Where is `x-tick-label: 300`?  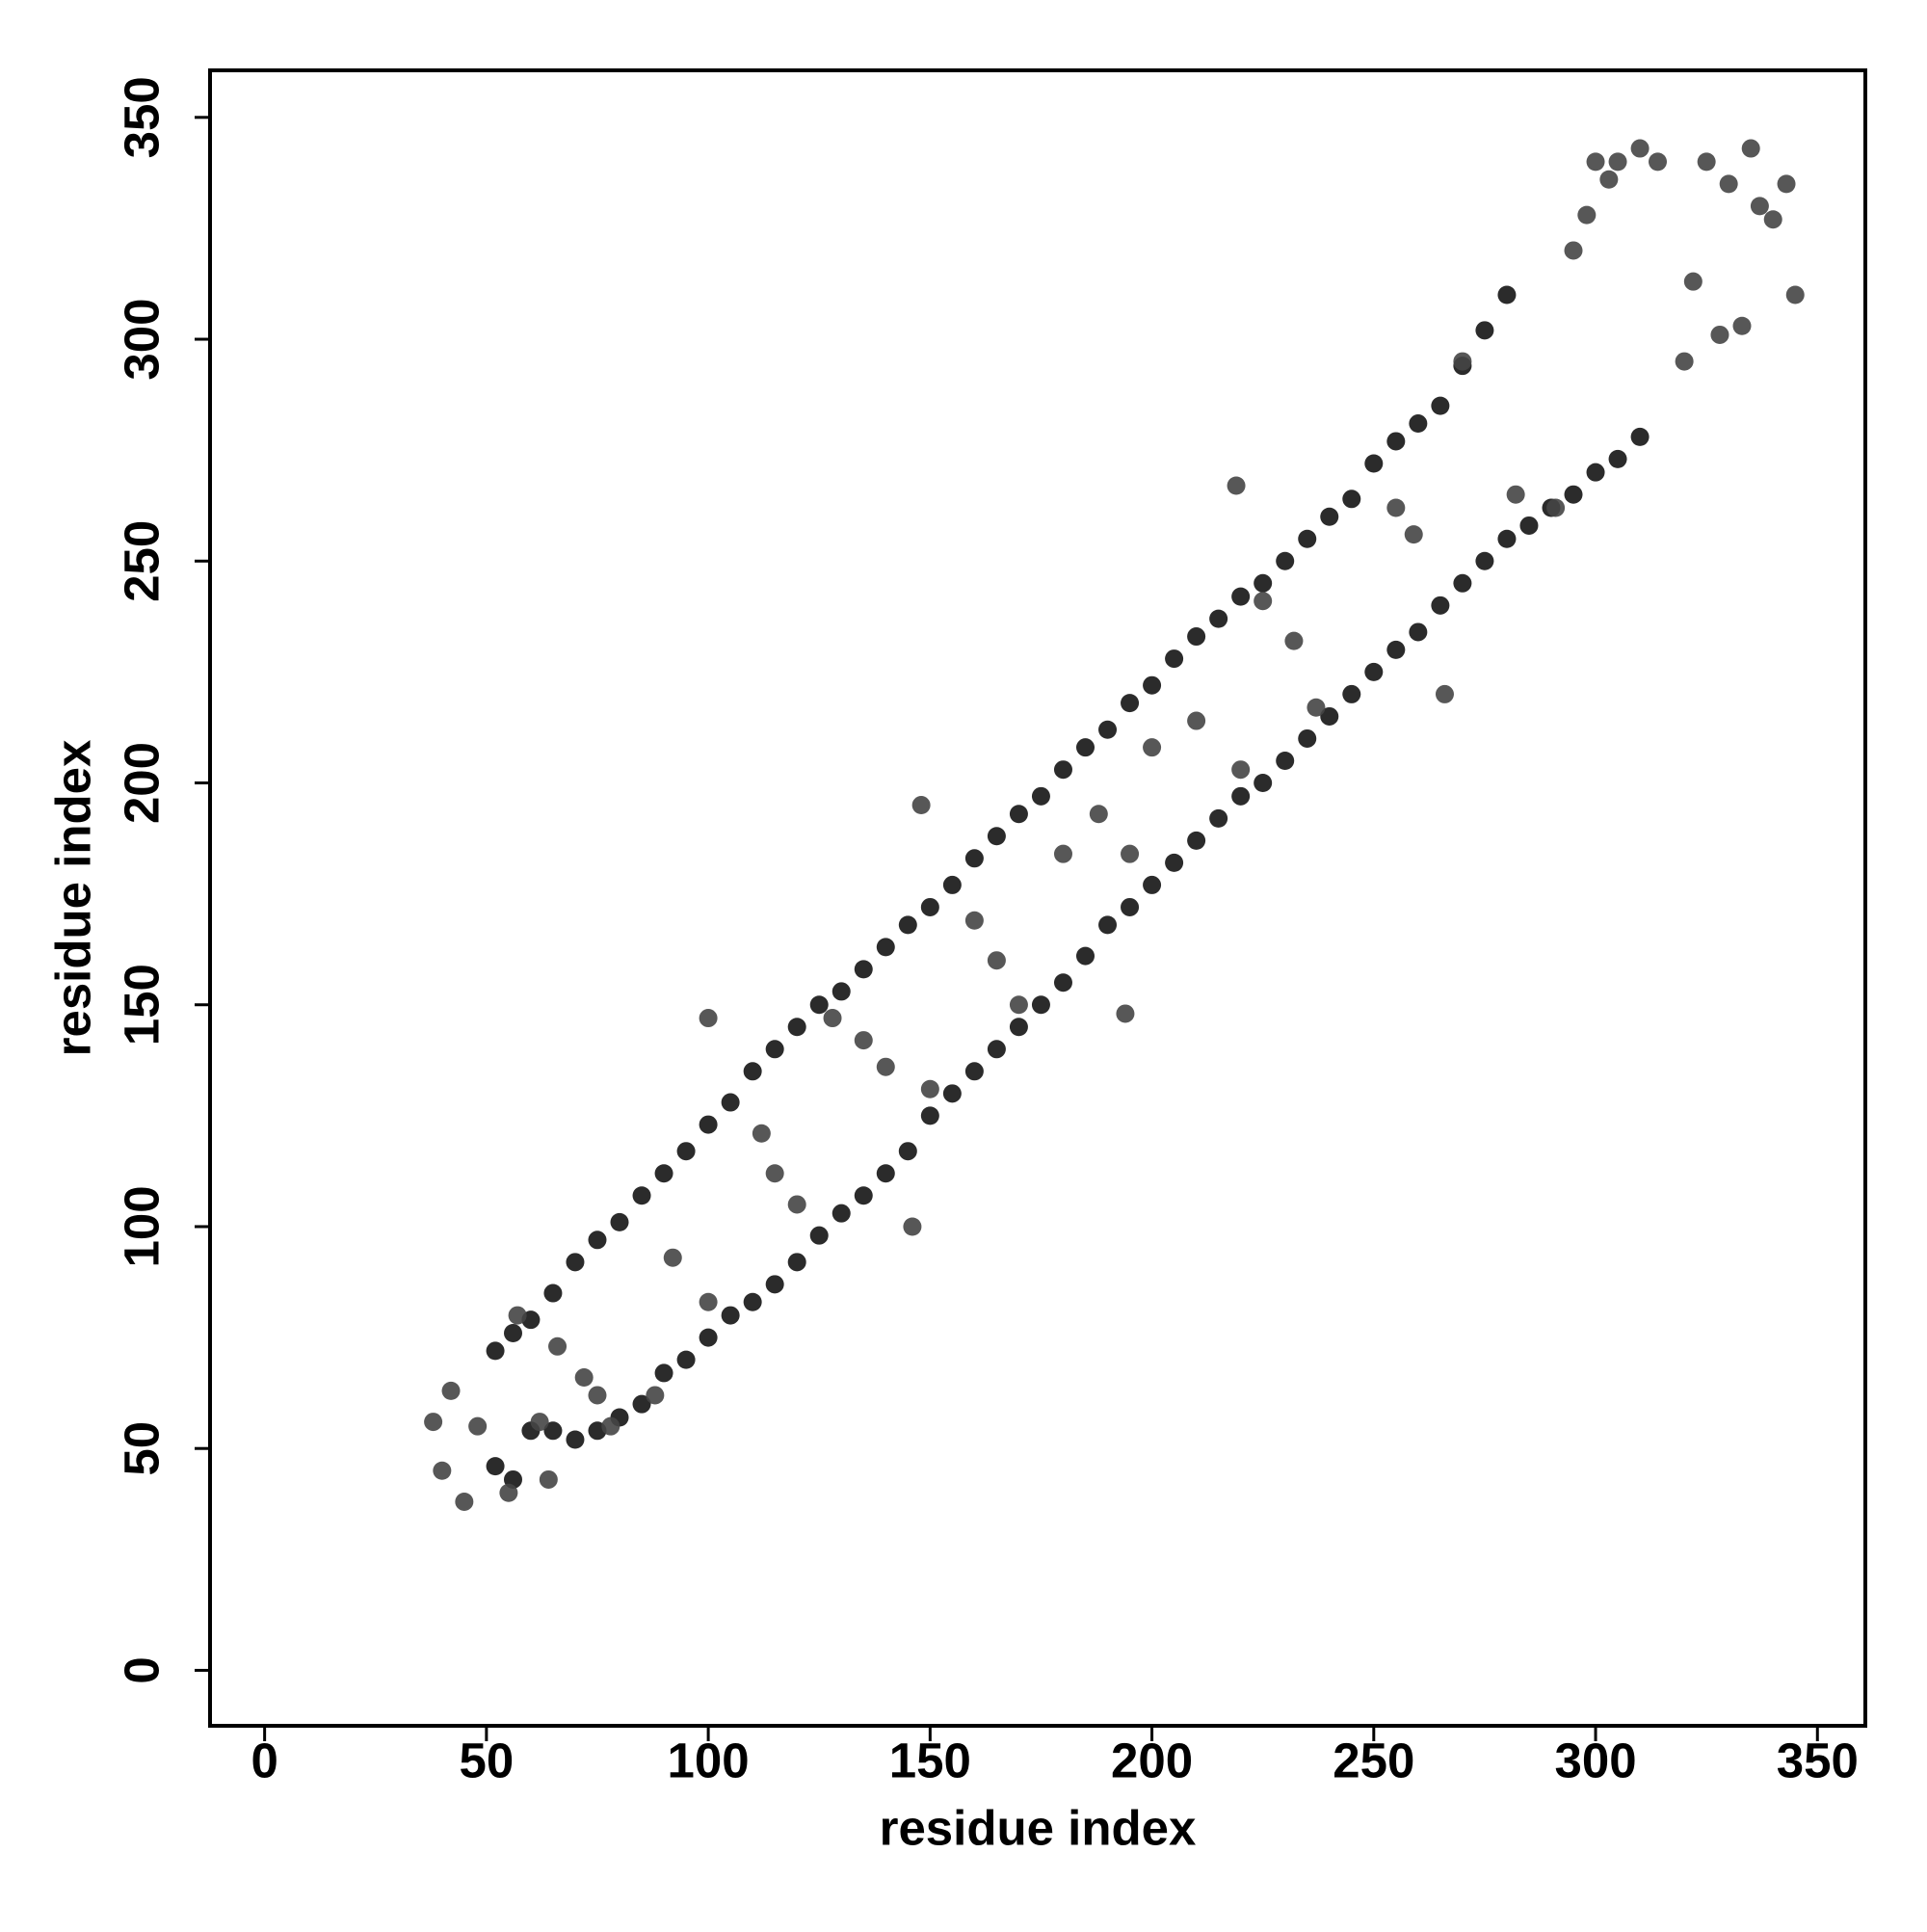
x-tick-label: 300 is located at coordinates (1595, 1760).